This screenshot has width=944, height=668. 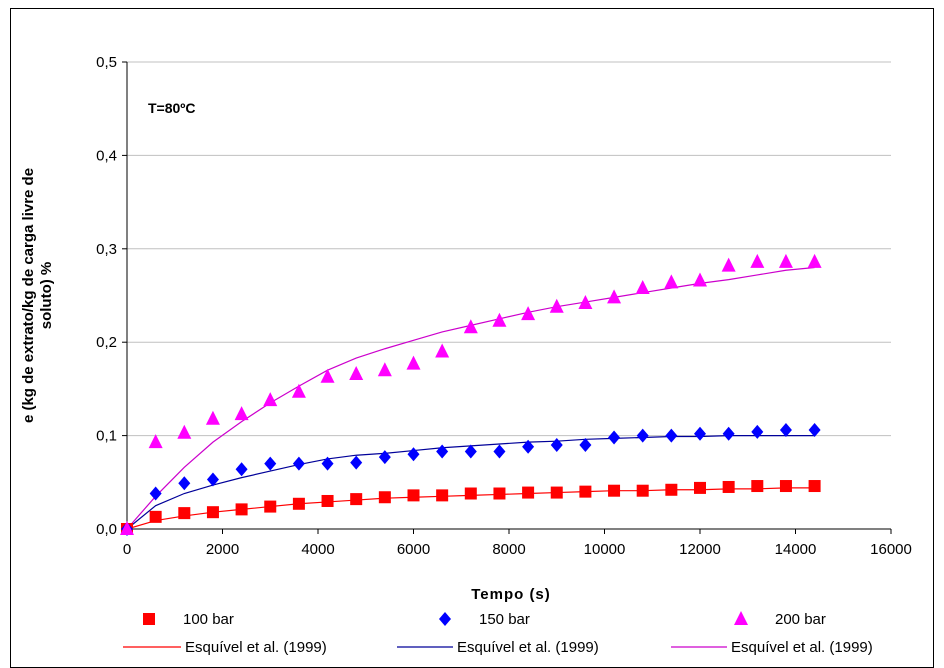 I want to click on y-axis-label-line-1: e (kg de extrato/kg de carga livre de, so click(x=28, y=295).